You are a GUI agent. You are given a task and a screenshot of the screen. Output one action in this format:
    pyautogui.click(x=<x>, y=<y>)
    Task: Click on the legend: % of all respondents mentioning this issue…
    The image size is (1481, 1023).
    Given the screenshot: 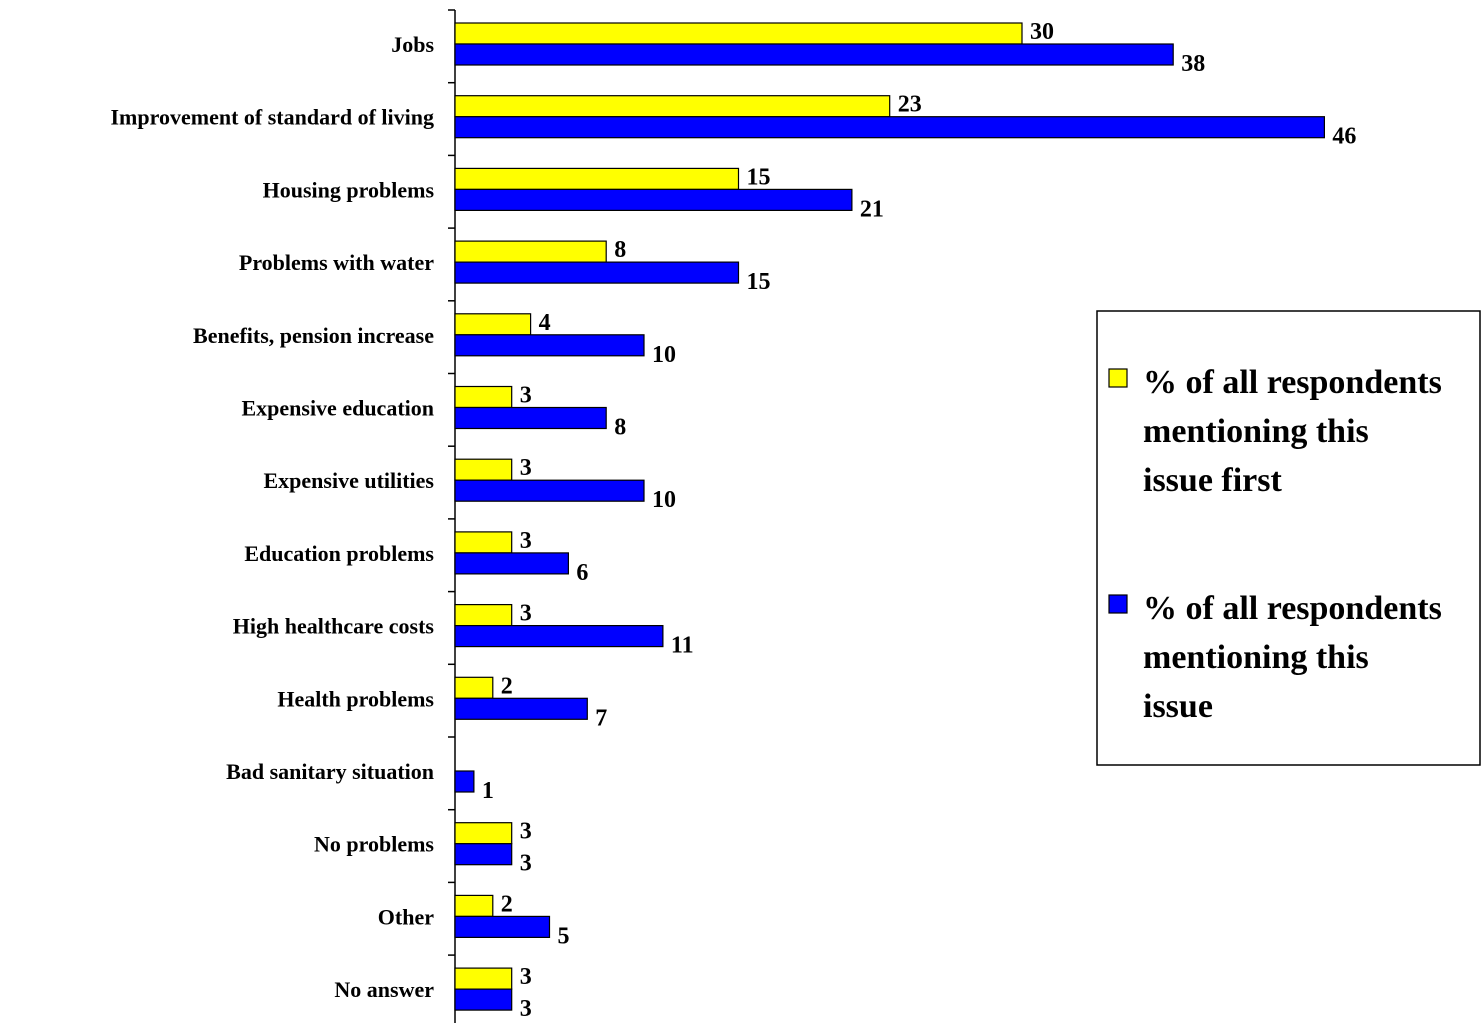 What is the action you would take?
    pyautogui.click(x=1288, y=538)
    